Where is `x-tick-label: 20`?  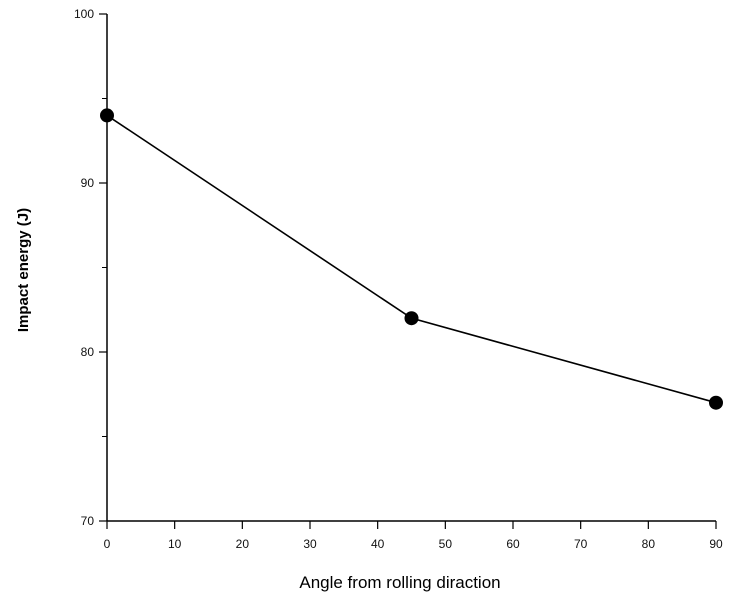
x-tick-label: 20 is located at coordinates (243, 544).